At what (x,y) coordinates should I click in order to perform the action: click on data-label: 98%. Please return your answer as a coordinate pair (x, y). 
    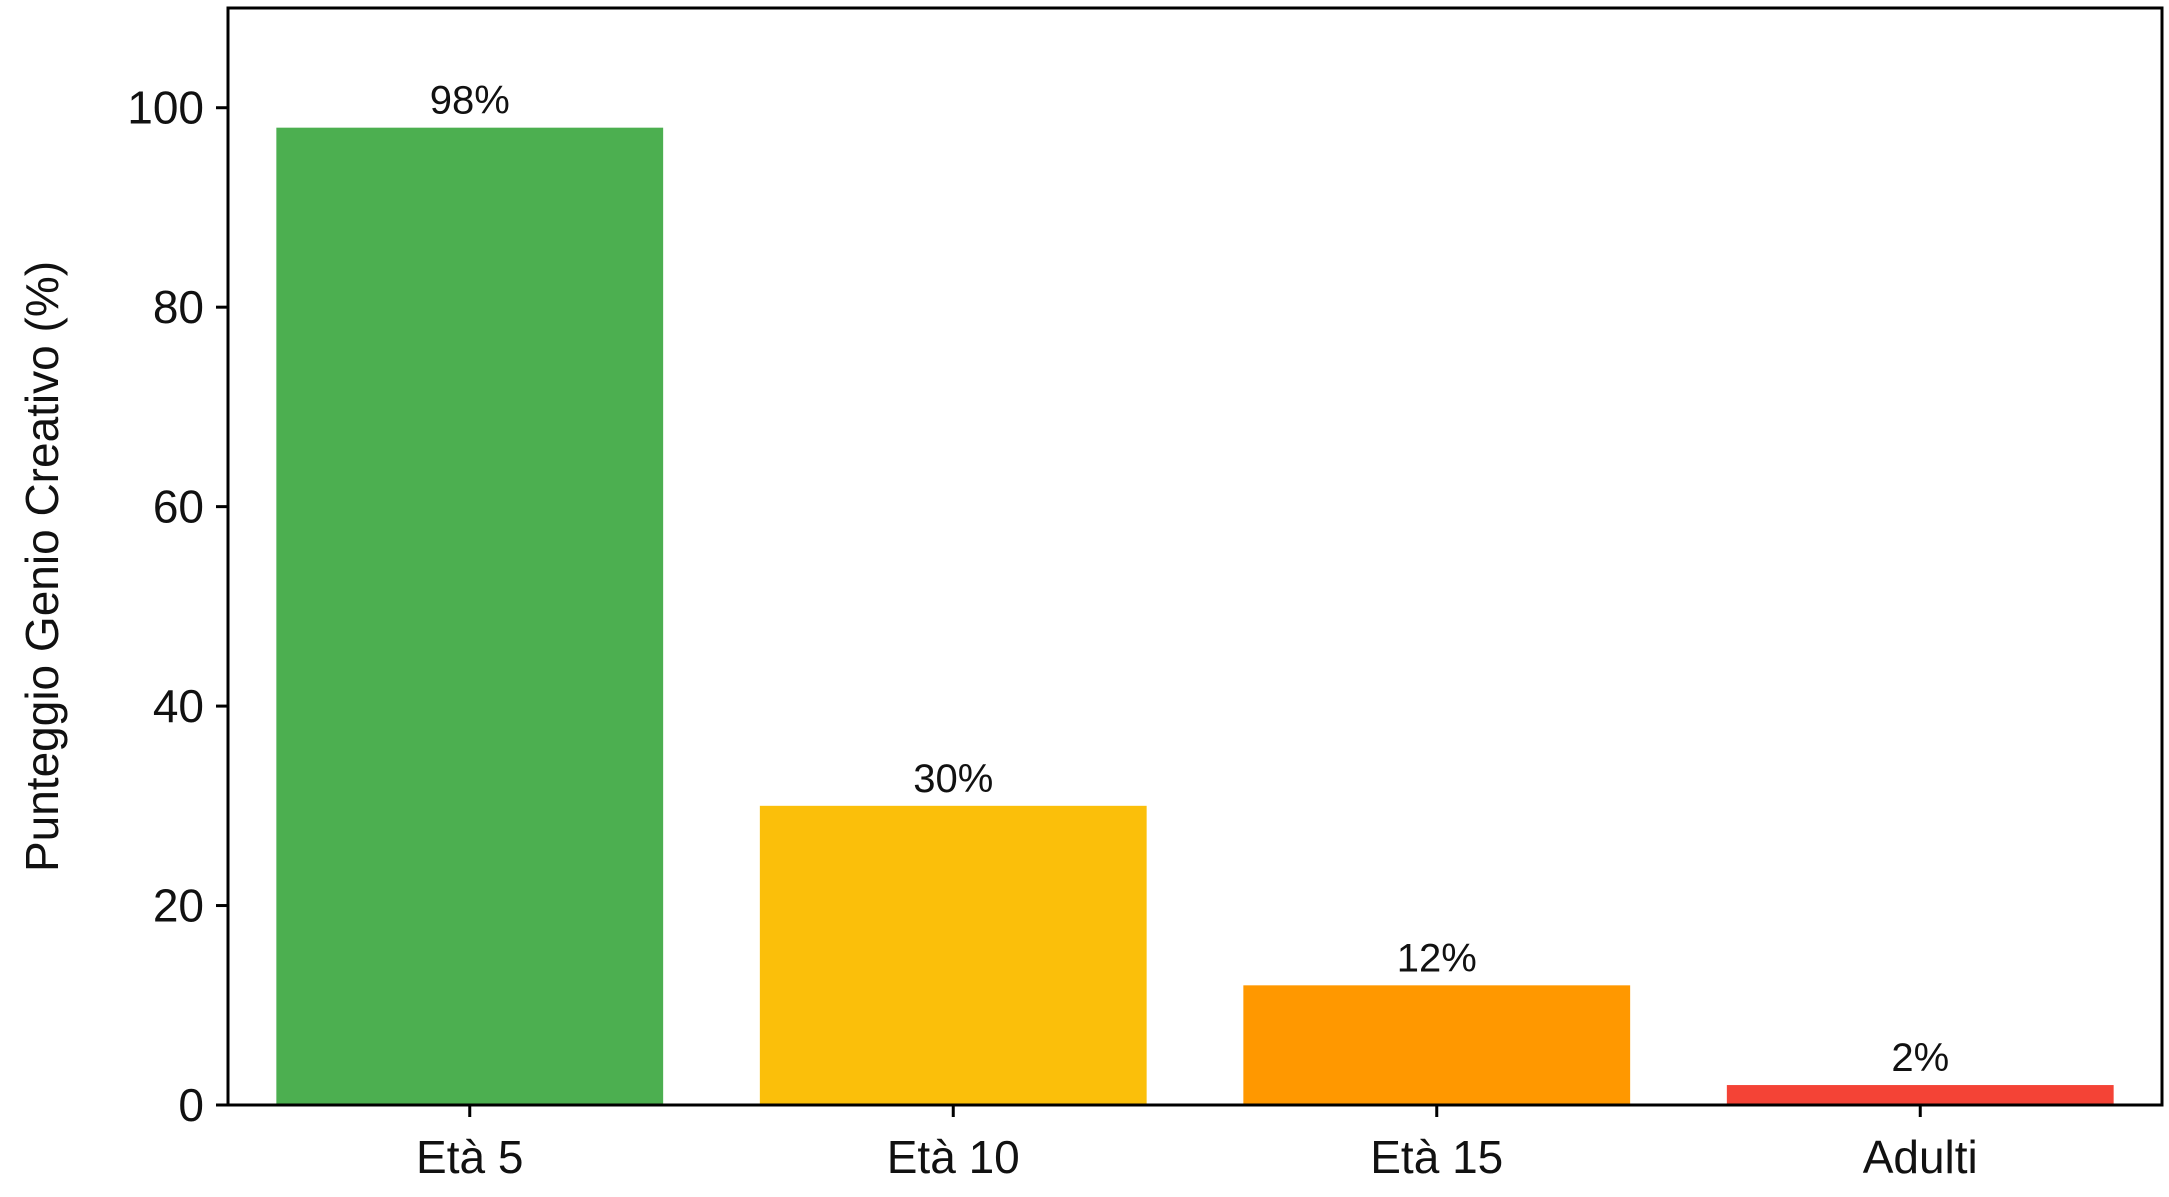
    Looking at the image, I should click on (470, 101).